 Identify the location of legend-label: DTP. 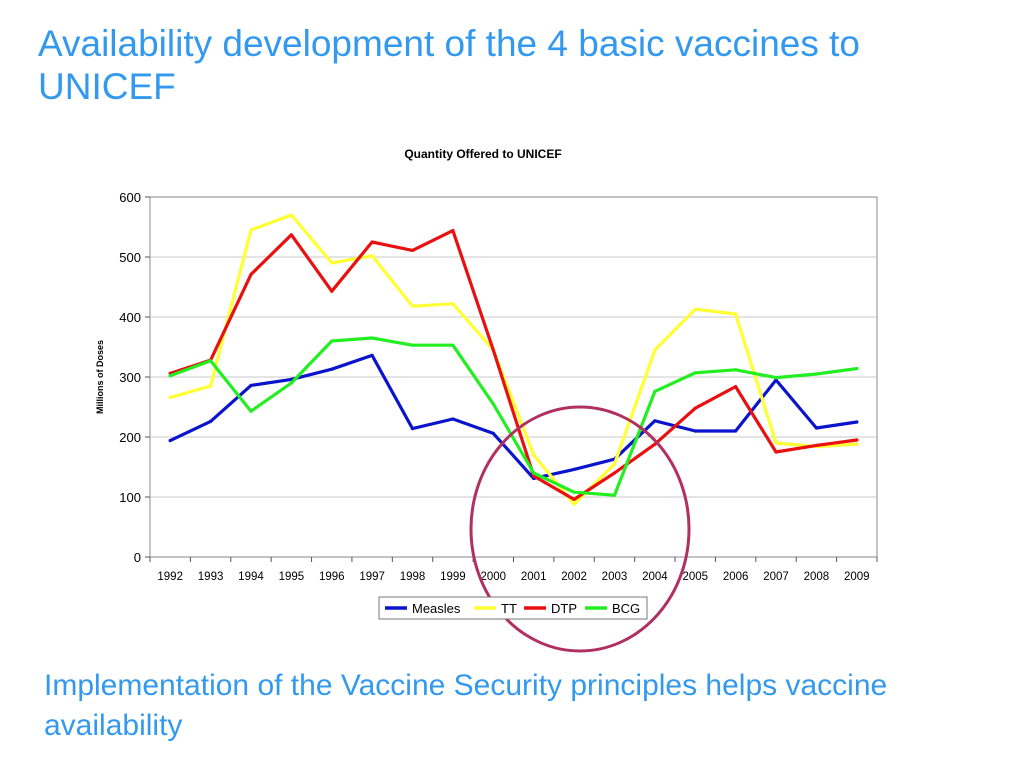
(564, 608).